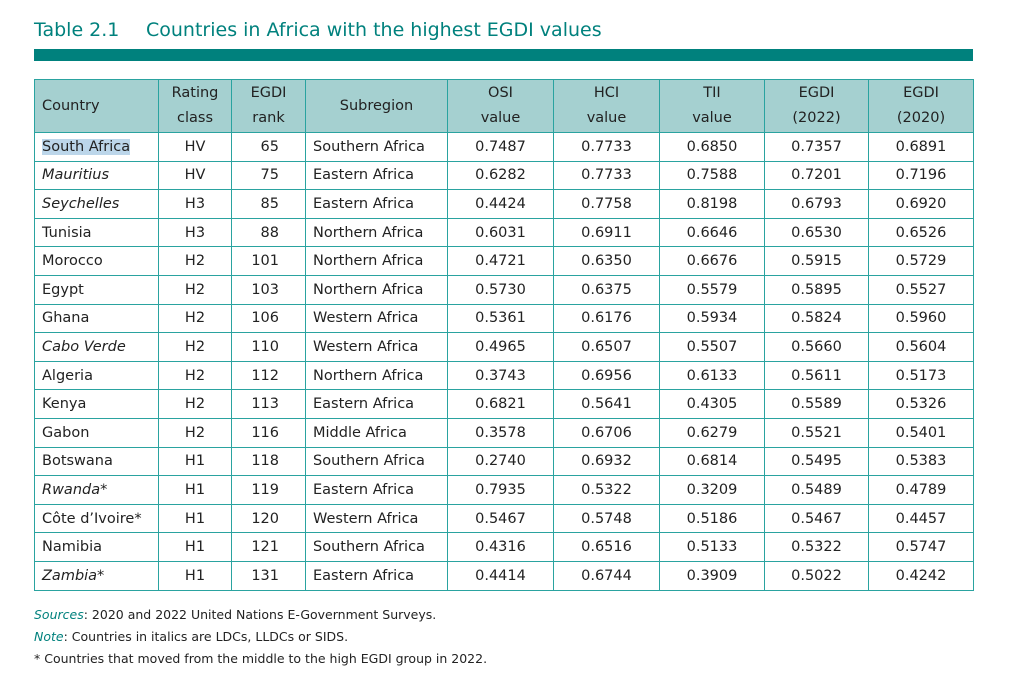 The width and height of the screenshot is (1024, 697). What do you see at coordinates (921, 432) in the screenshot?
I see `egdi2020-value: 0.5401` at bounding box center [921, 432].